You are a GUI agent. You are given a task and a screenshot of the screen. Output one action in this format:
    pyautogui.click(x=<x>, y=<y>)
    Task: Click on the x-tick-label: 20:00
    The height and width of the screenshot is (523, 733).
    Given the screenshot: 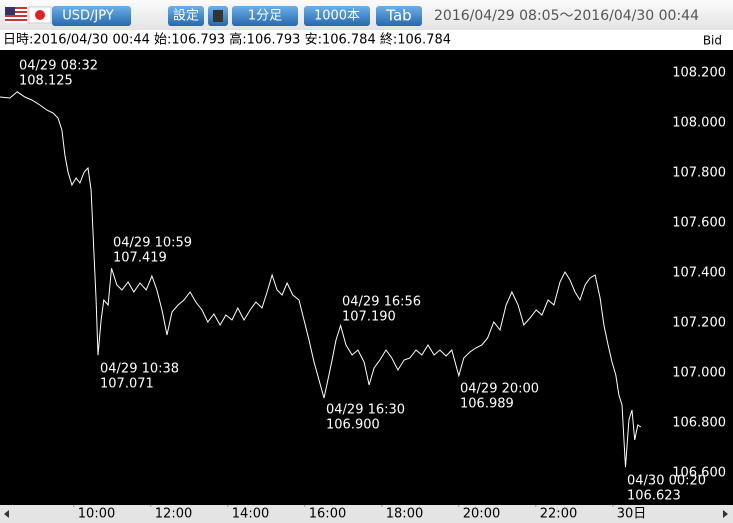 What is the action you would take?
    pyautogui.click(x=481, y=514)
    